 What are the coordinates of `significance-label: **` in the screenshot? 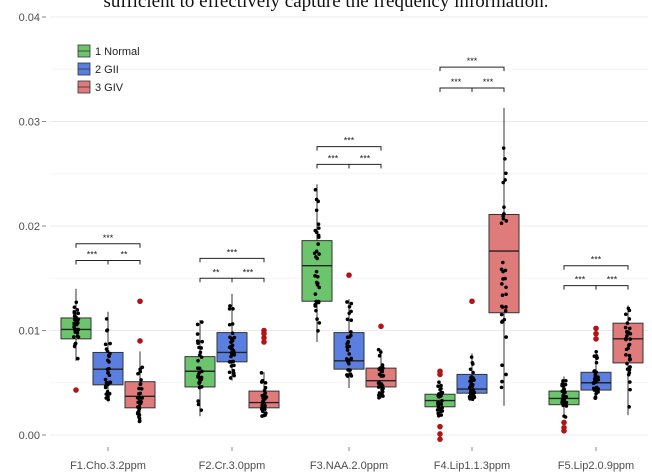 It's located at (124, 254).